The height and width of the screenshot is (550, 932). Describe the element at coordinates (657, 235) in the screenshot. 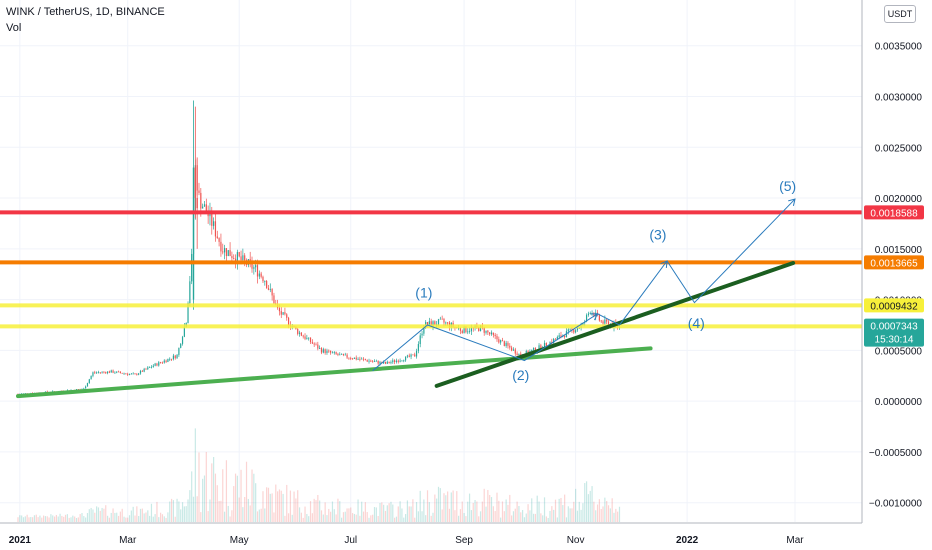

I see `wave-label: (3)` at that location.